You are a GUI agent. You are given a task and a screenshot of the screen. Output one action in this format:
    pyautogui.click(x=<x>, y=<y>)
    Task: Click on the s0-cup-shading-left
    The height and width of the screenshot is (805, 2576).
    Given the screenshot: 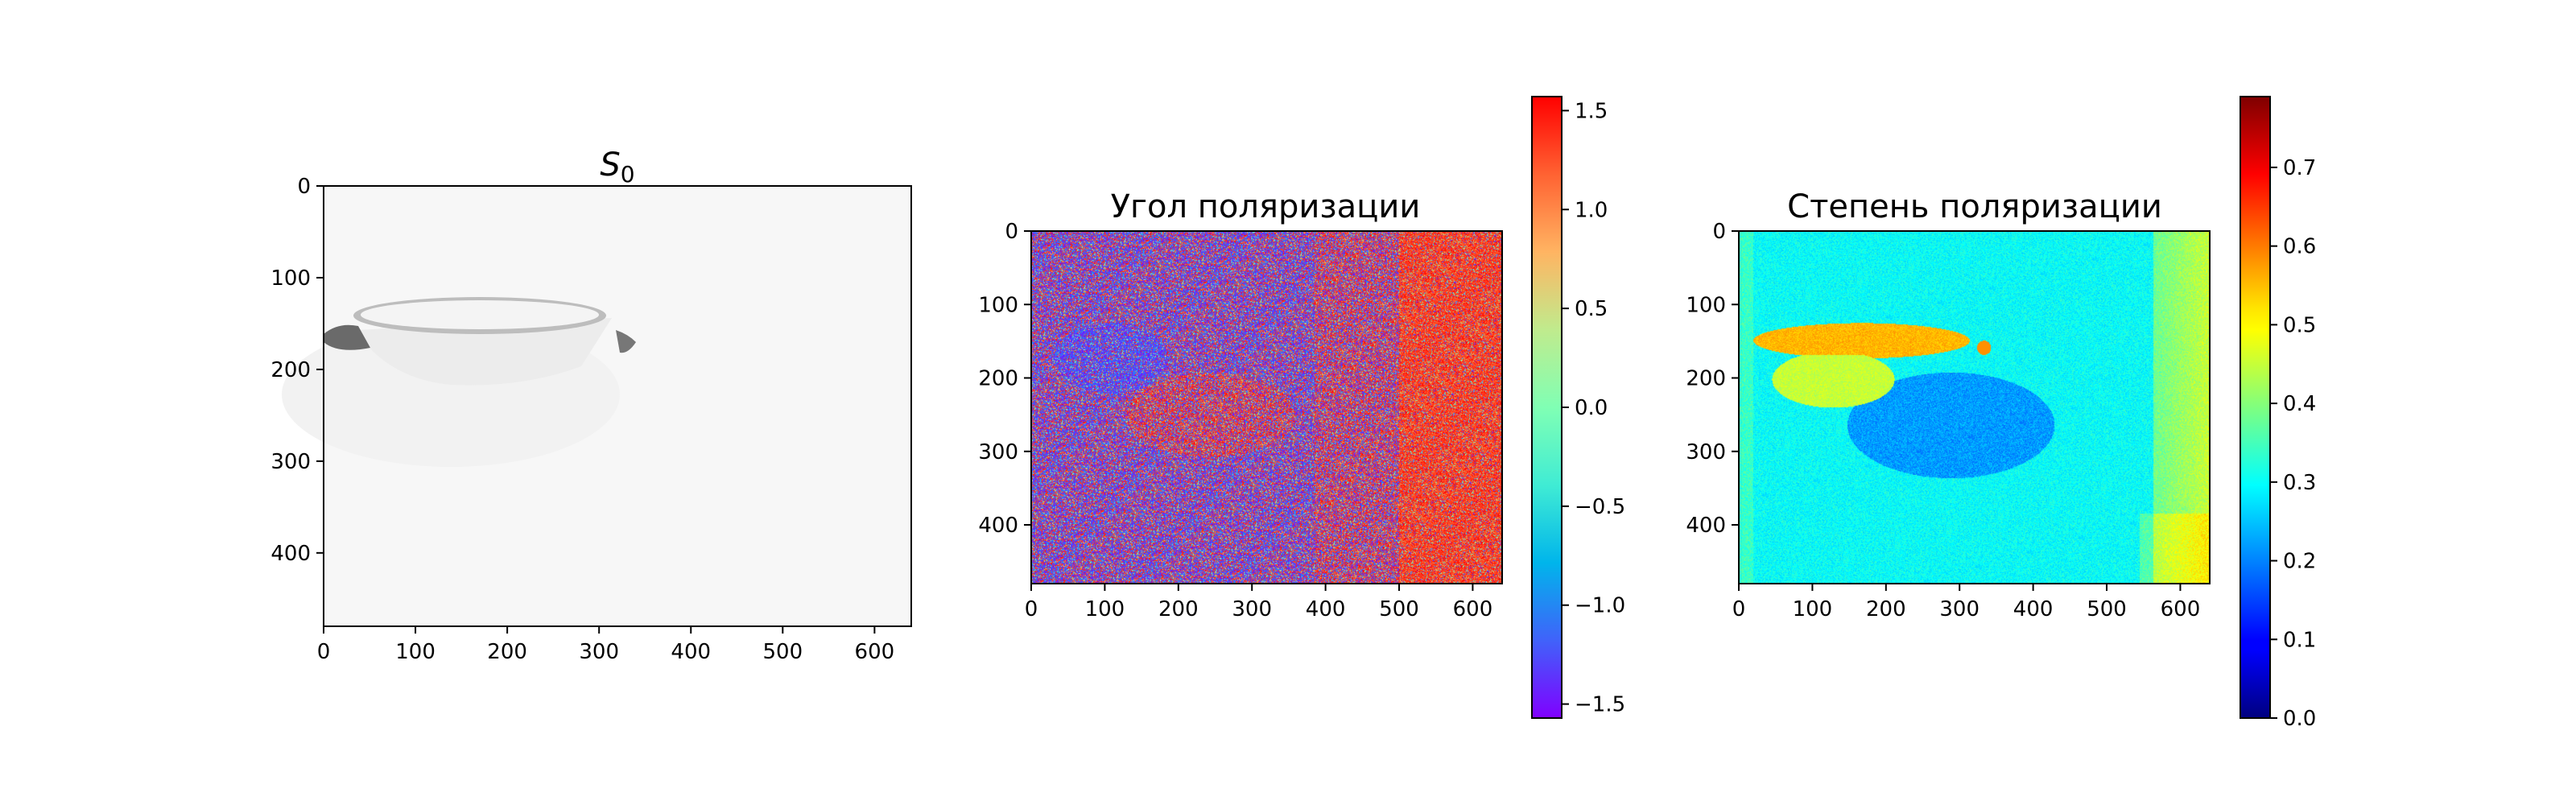 What is the action you would take?
    pyautogui.click(x=347, y=337)
    